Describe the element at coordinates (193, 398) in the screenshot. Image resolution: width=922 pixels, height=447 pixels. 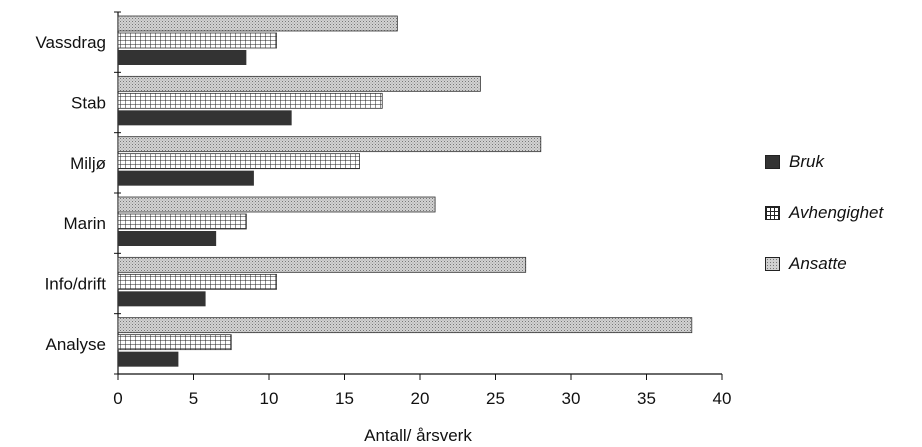
I see `x-tick-label-5: 5` at that location.